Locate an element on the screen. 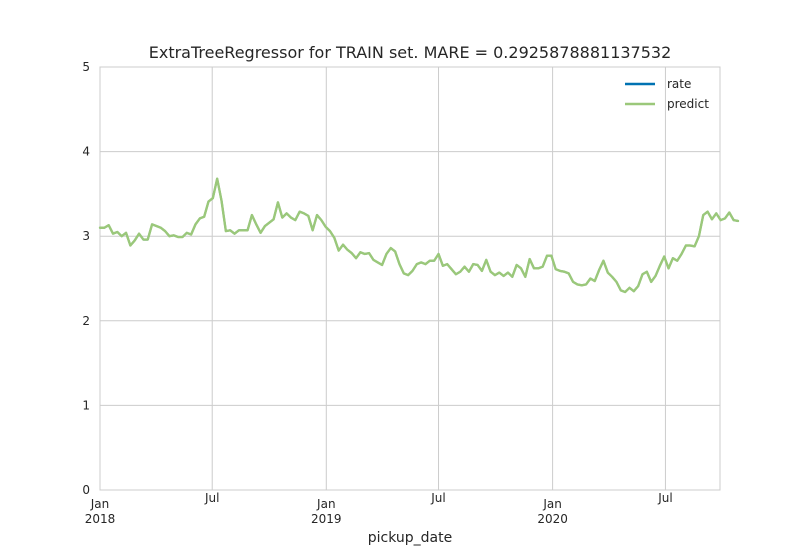 This screenshot has width=800, height=550. y-tick-label: 4 is located at coordinates (86, 152).